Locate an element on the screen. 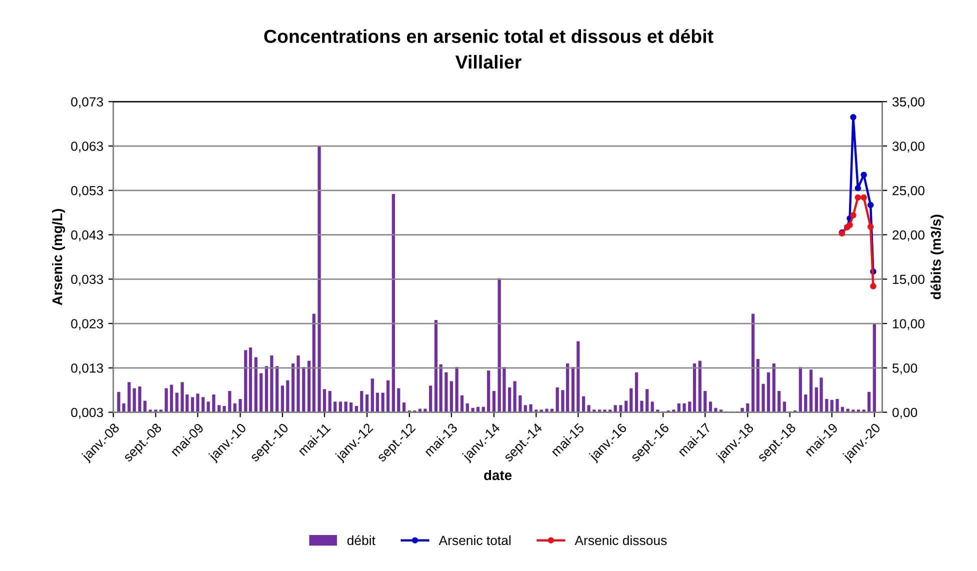  chart-subtitle: Villalier is located at coordinates (488, 61).